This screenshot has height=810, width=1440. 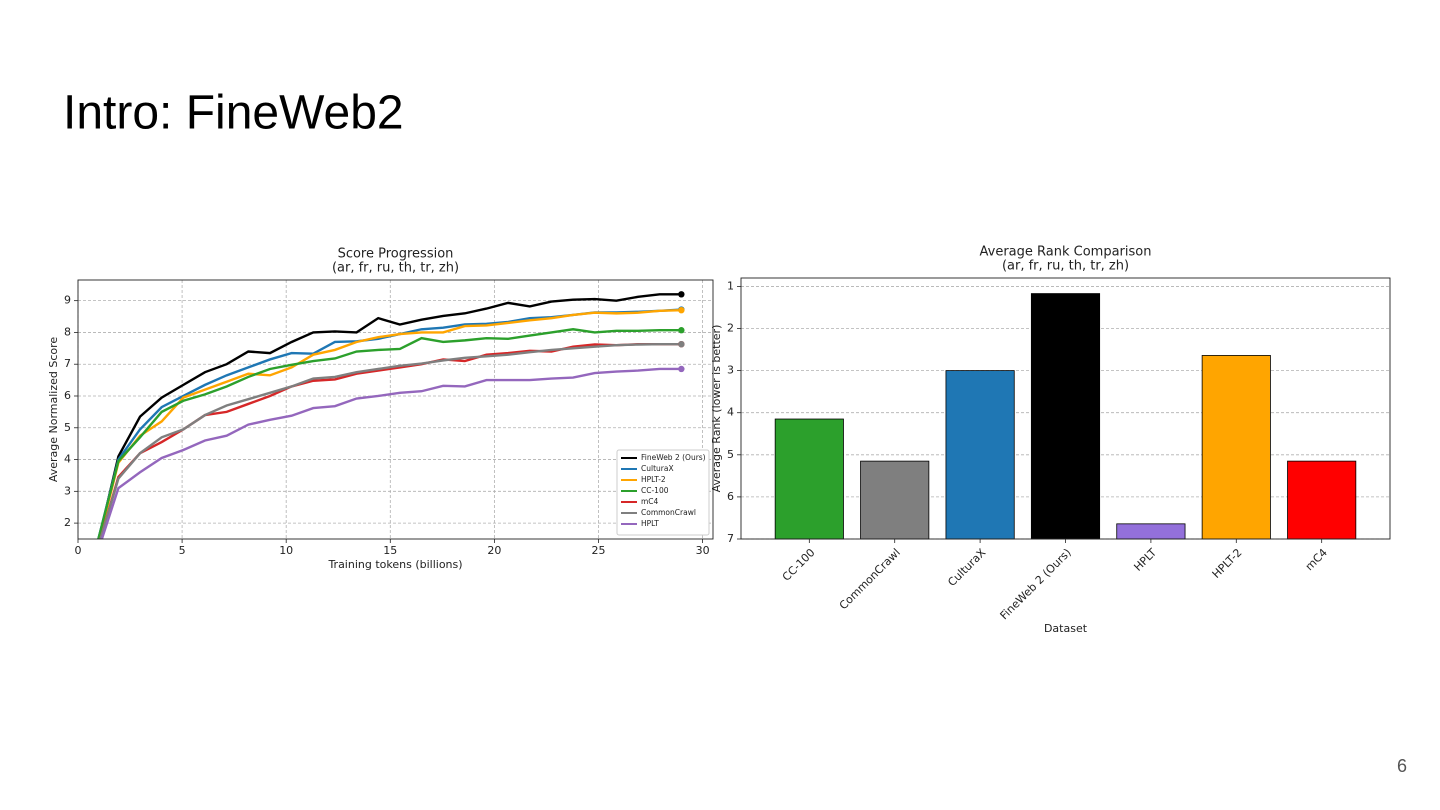 What do you see at coordinates (653, 479) in the screenshot?
I see `legend-label: HPLT-2` at bounding box center [653, 479].